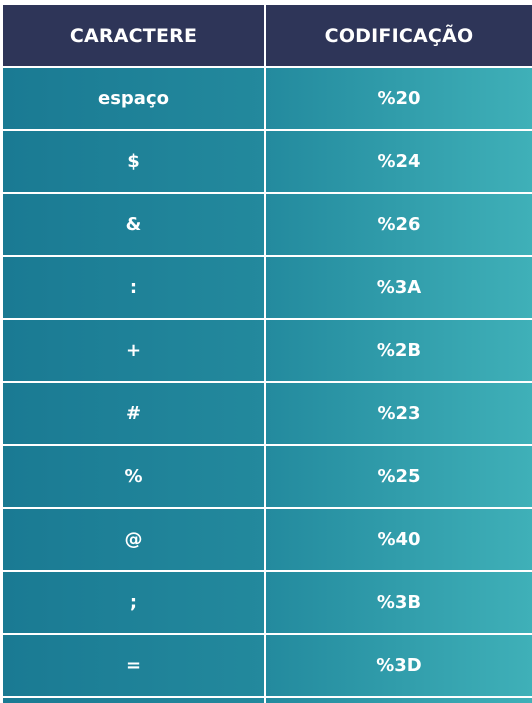  Describe the element at coordinates (133, 476) in the screenshot. I see `character-cell: %` at that location.